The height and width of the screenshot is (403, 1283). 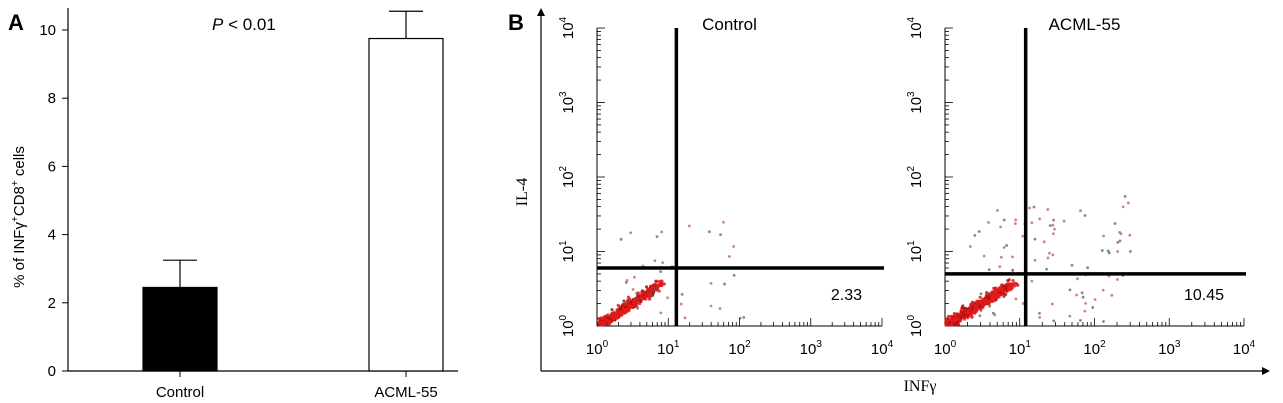 What do you see at coordinates (52, 166) in the screenshot?
I see `y-tick-label: 6` at bounding box center [52, 166].